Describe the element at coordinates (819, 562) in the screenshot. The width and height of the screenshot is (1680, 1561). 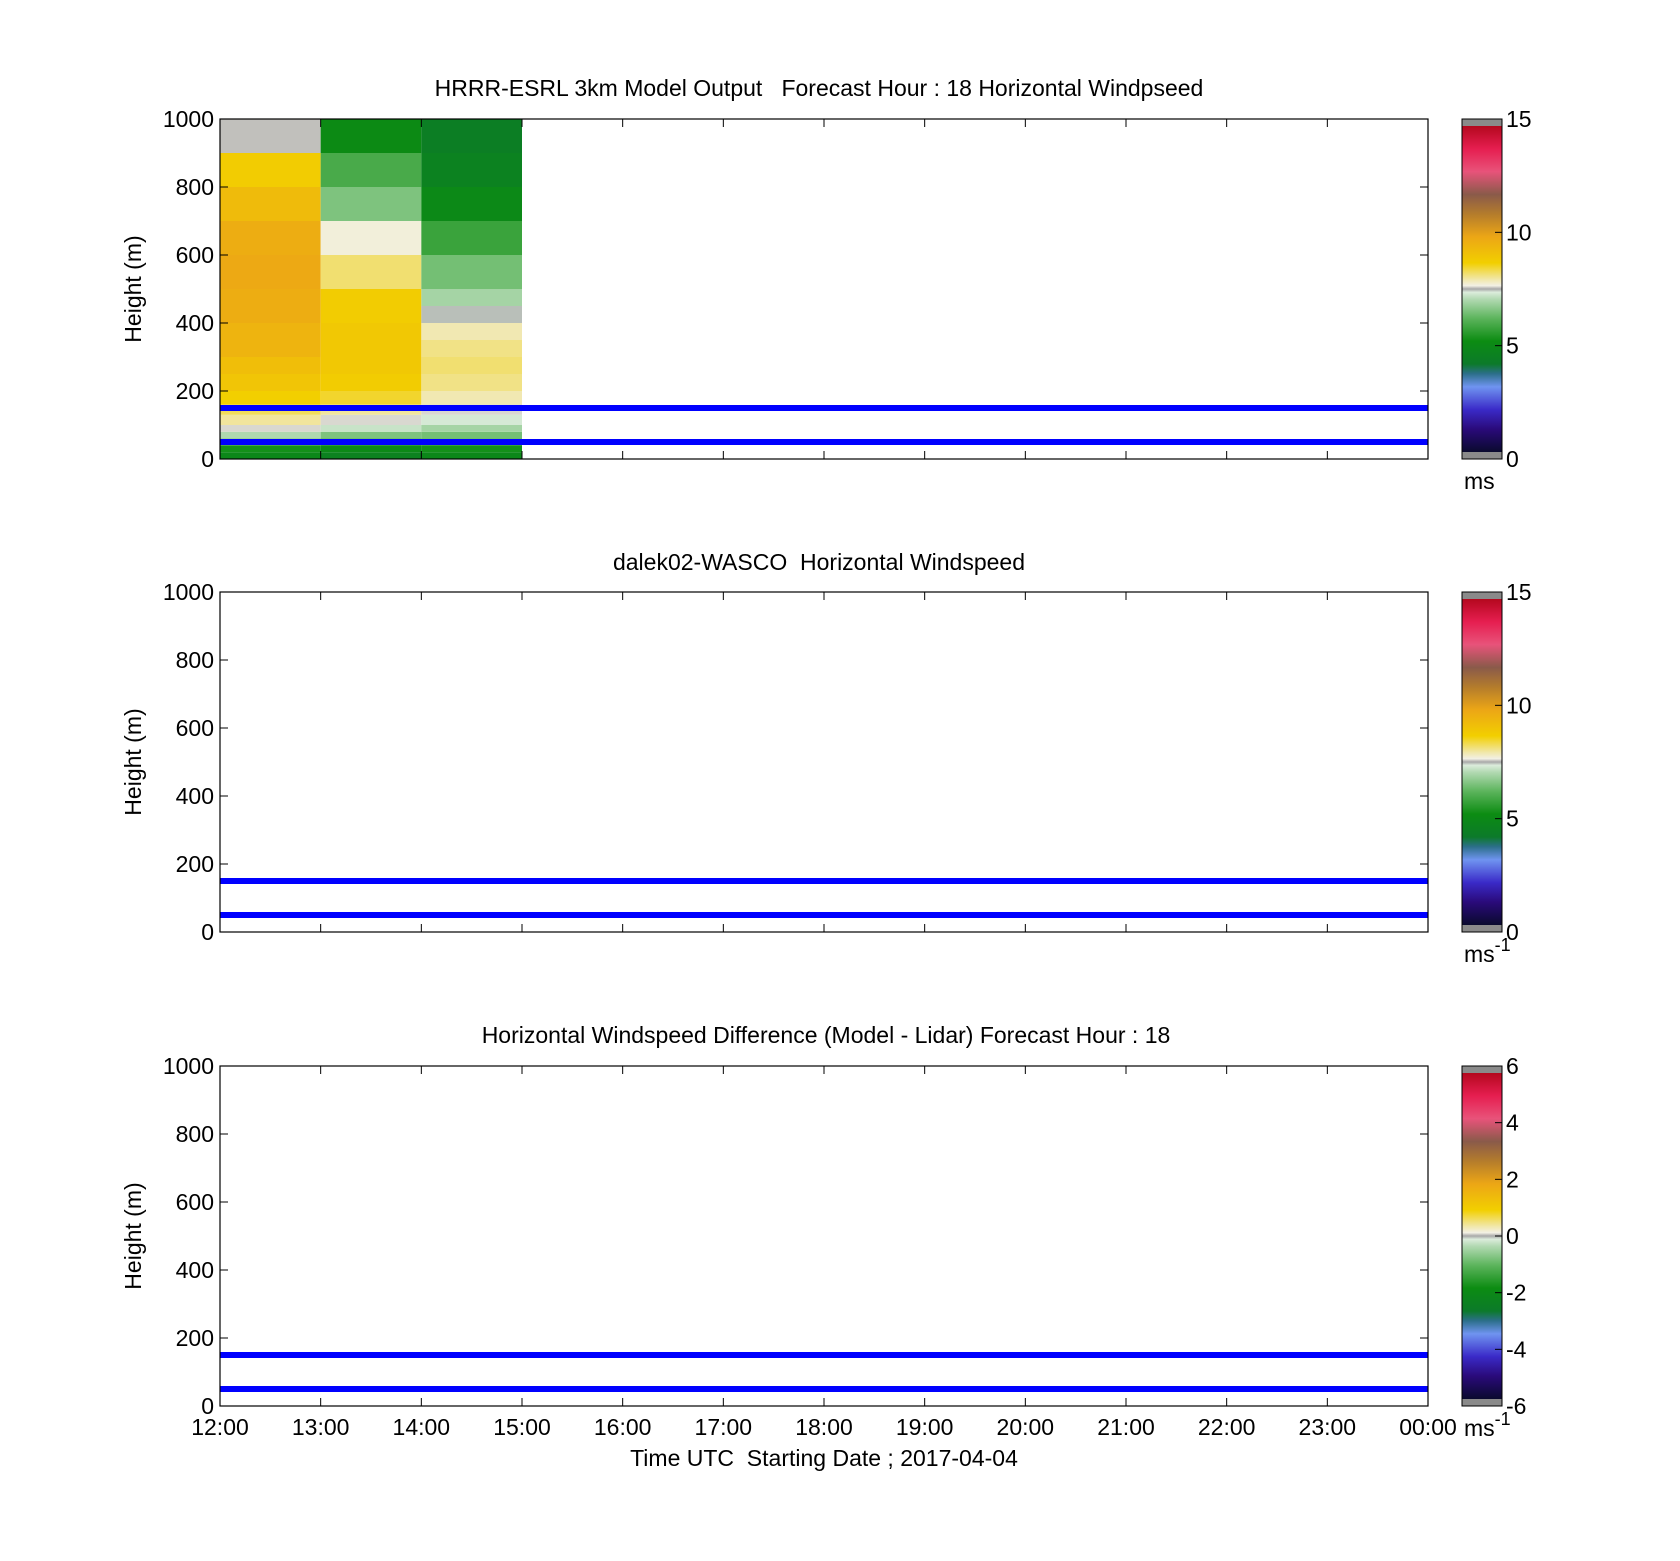
I see `panel-lidar-title: dalek02-WASCO Horizontal Windspeed` at that location.